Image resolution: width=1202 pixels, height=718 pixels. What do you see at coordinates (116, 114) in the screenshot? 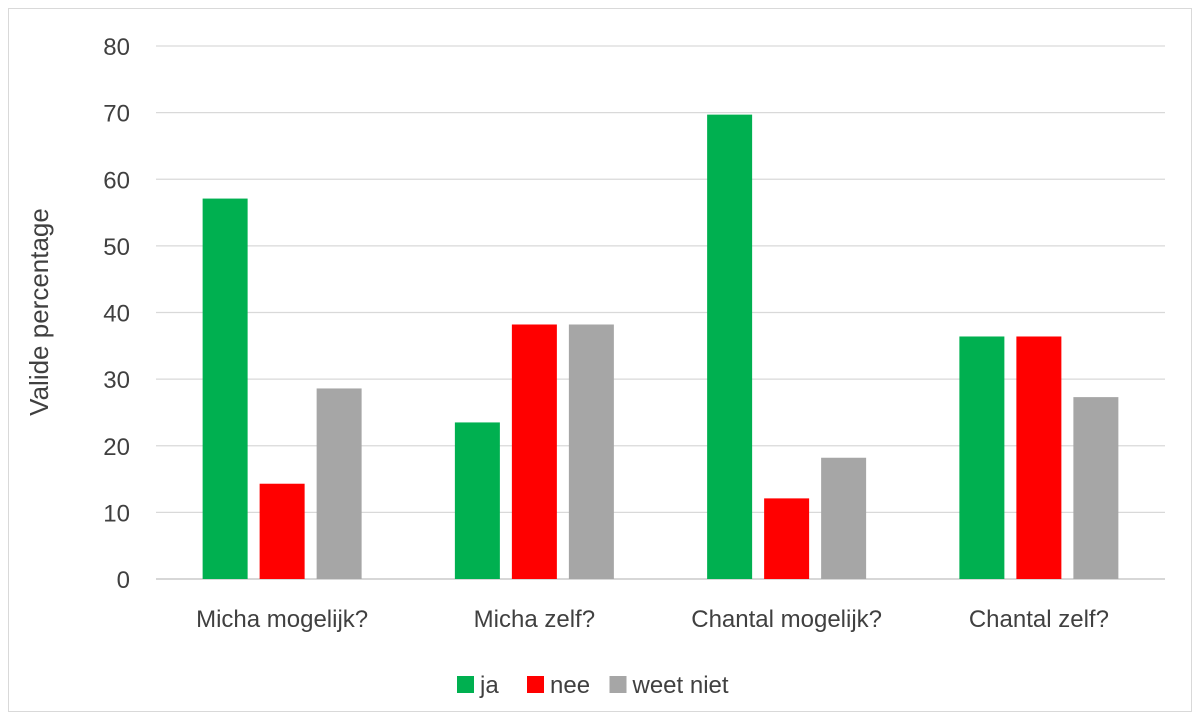
I see `y-tick-label: 70` at bounding box center [116, 114].